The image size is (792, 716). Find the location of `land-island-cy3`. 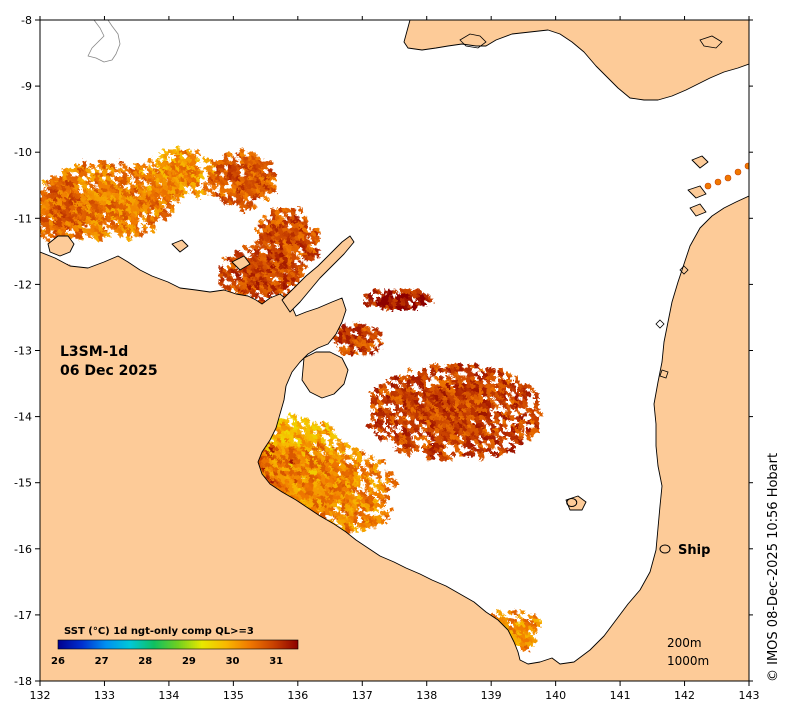

land-island-cy3 is located at coordinates (698, 210).